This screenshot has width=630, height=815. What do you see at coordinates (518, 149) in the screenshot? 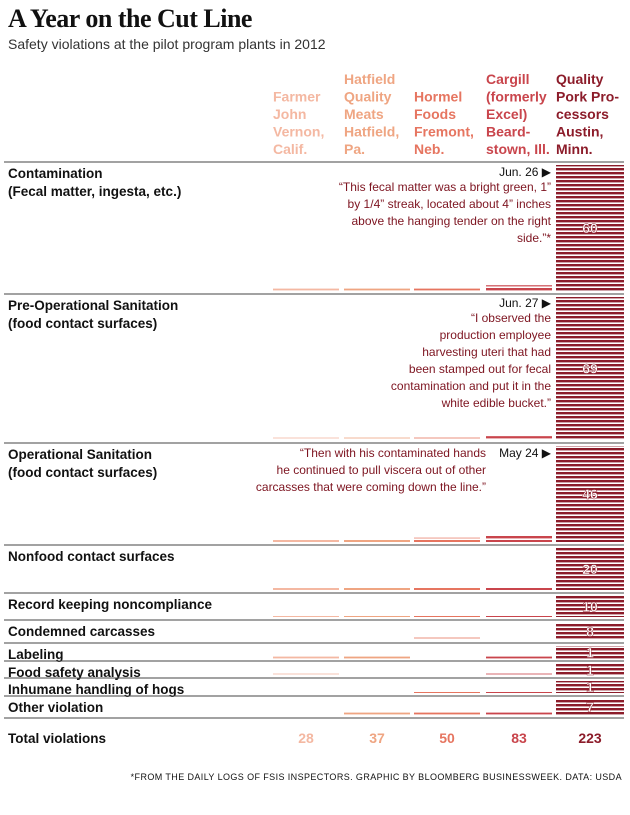
I see `plant-header-label: stown, Ill.` at bounding box center [518, 149].